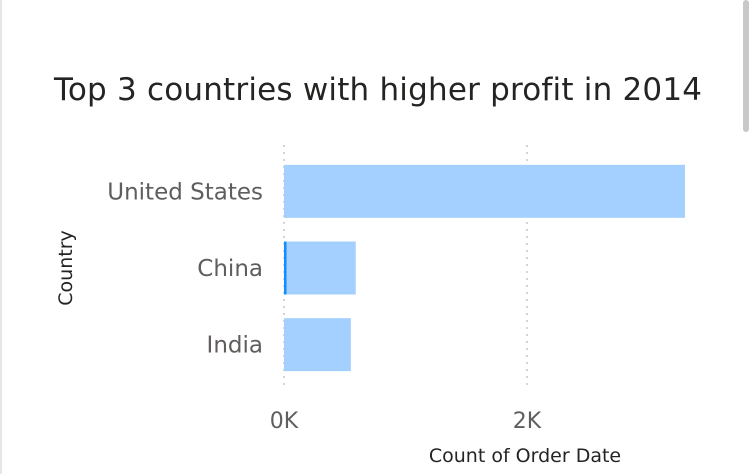 The height and width of the screenshot is (474, 751). Describe the element at coordinates (746, 66) in the screenshot. I see `scrollbar-thumb` at that location.